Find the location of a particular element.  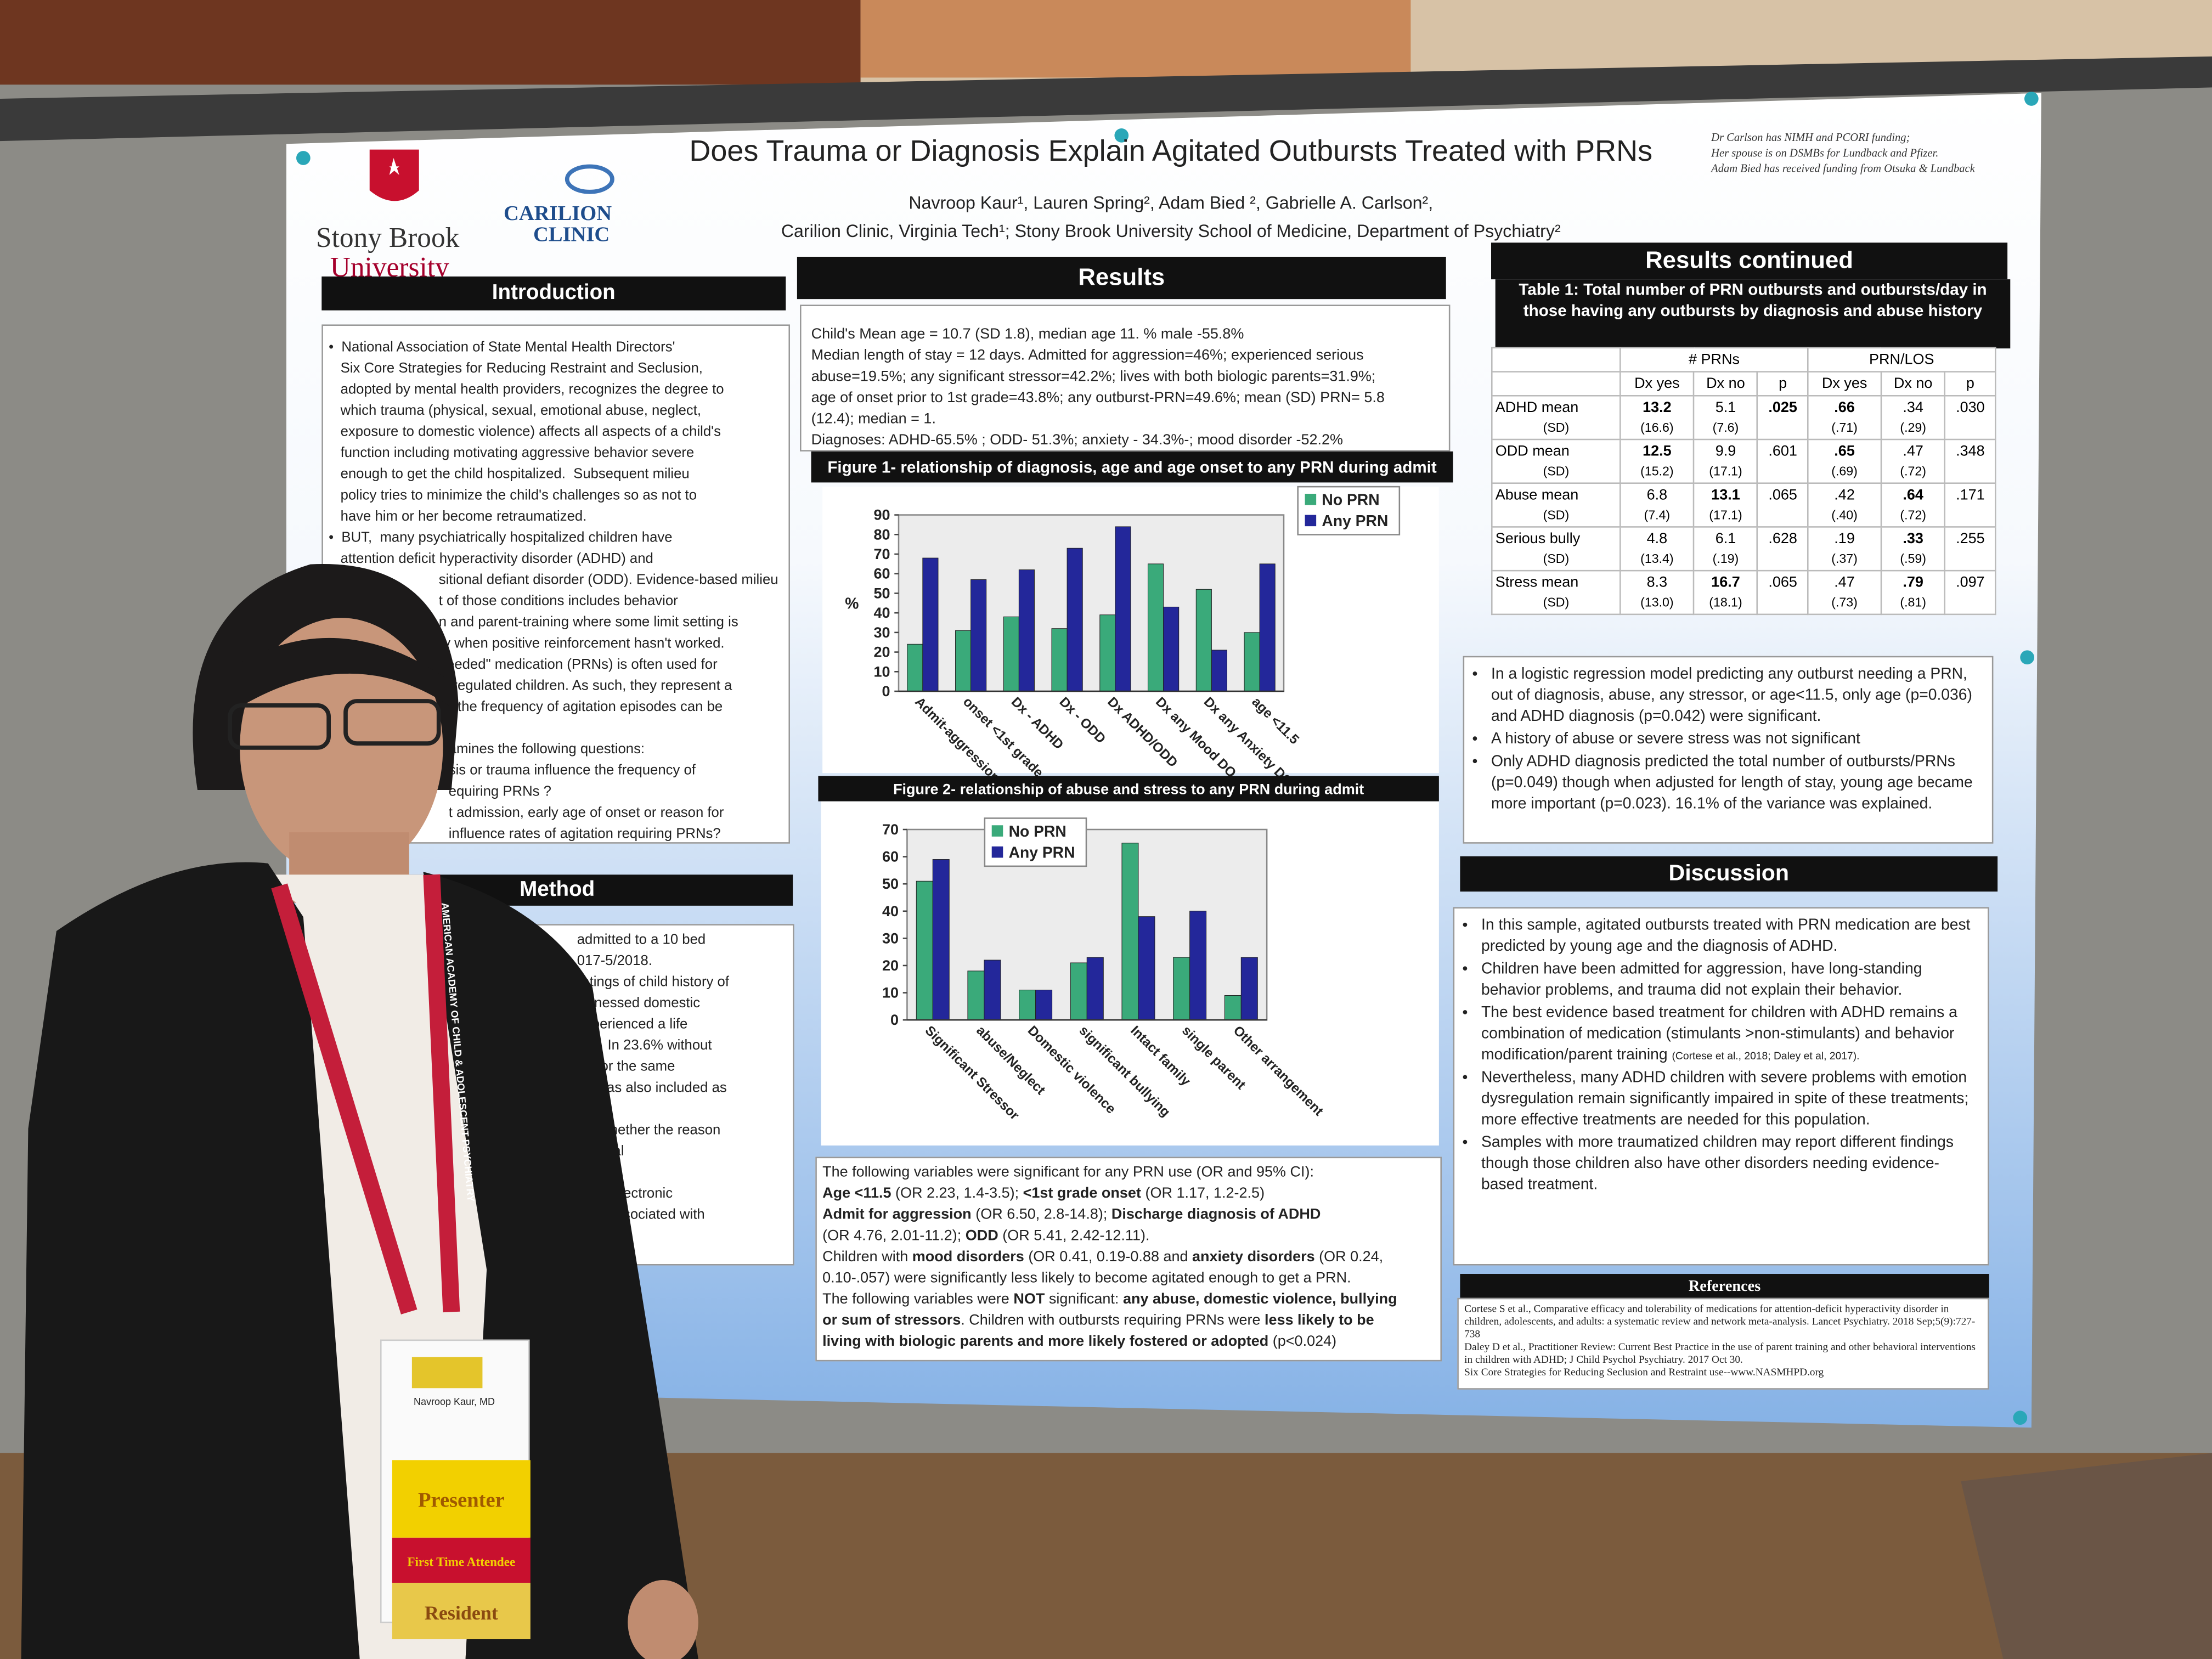

text: (7.4) is located at coordinates (1658, 514).